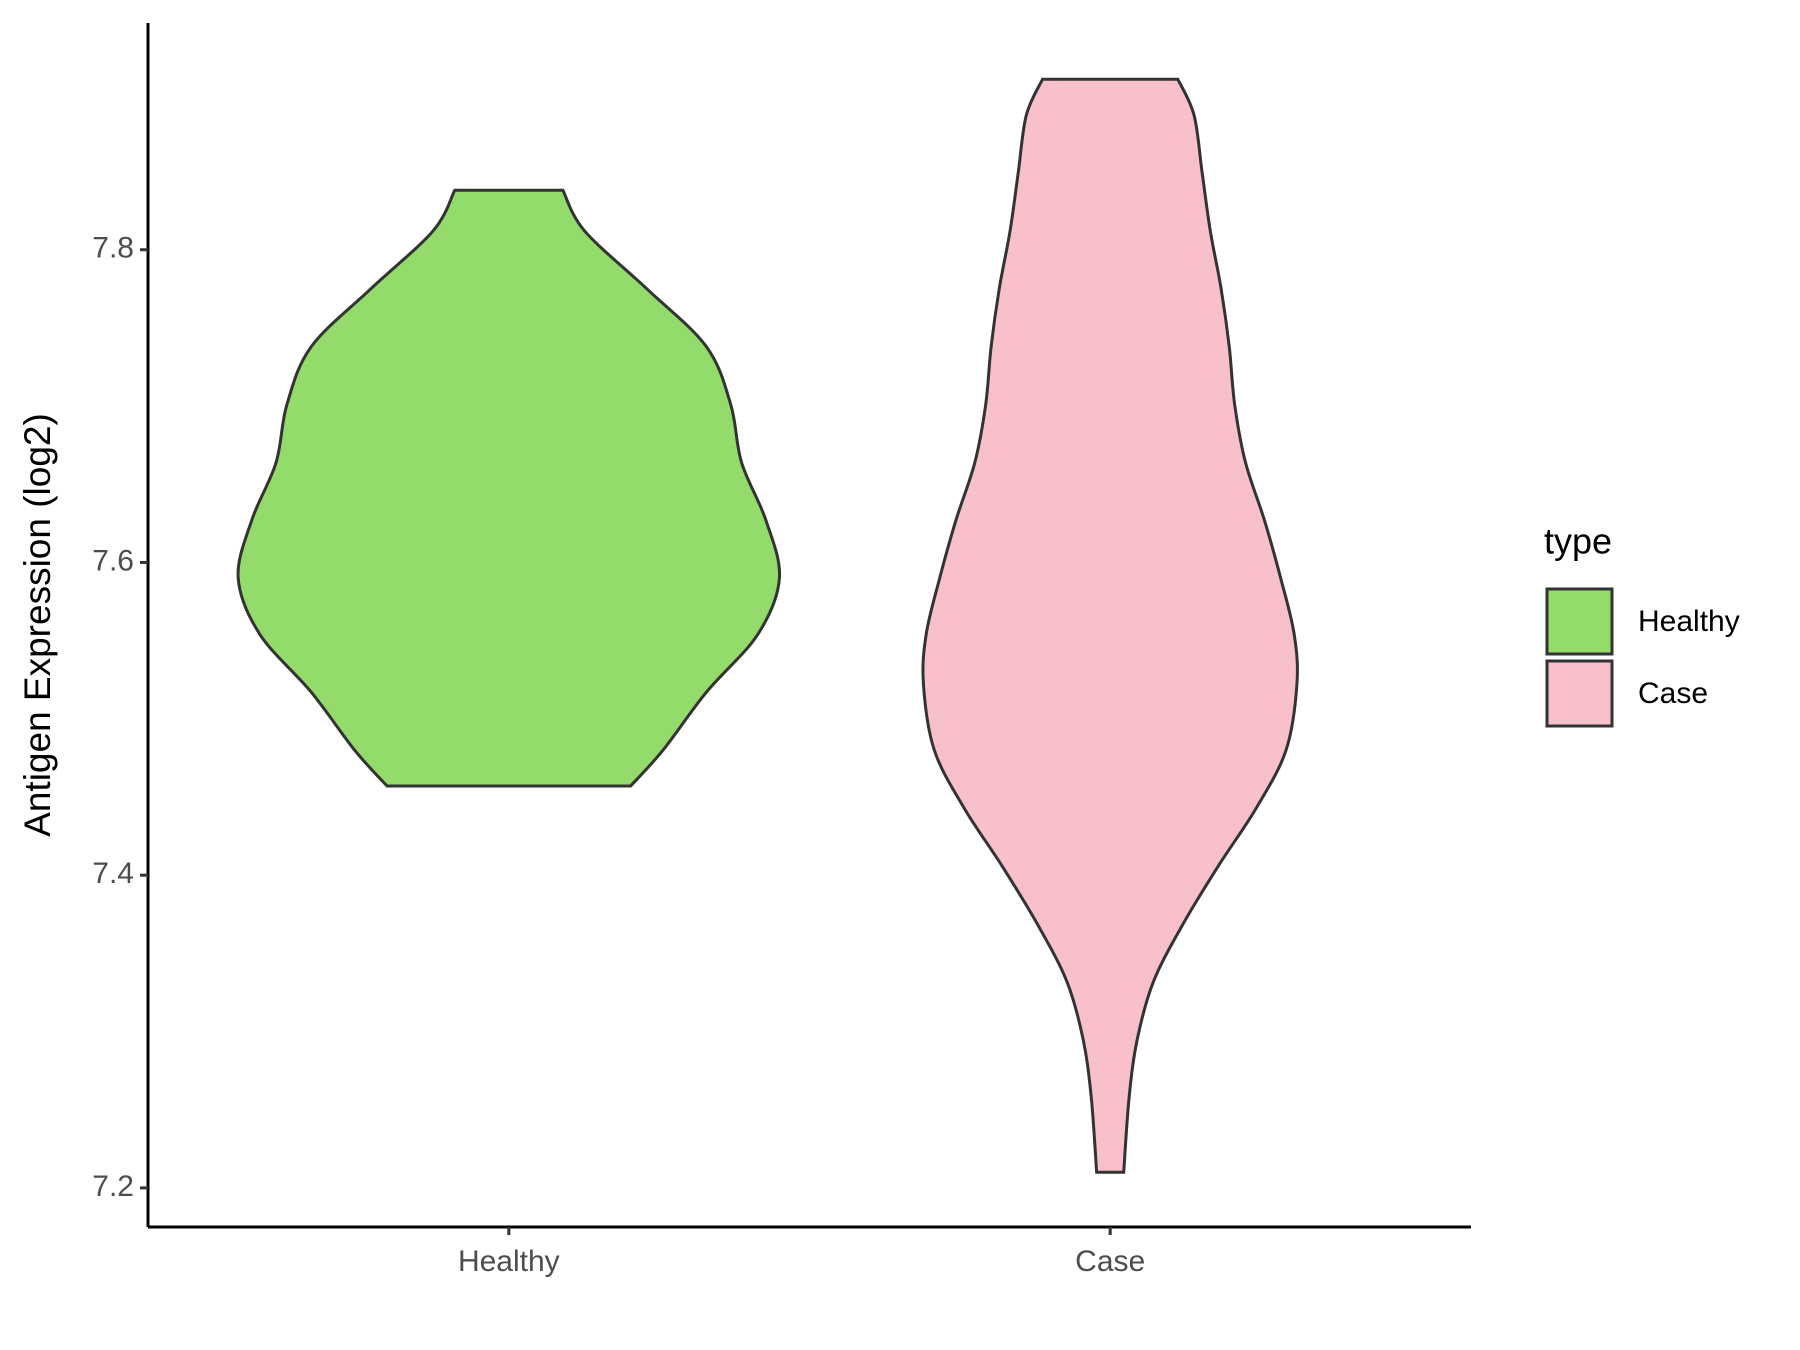 This screenshot has height=1350, width=1800. Describe the element at coordinates (1110, 1261) in the screenshot. I see `x-tick-label: Case` at that location.